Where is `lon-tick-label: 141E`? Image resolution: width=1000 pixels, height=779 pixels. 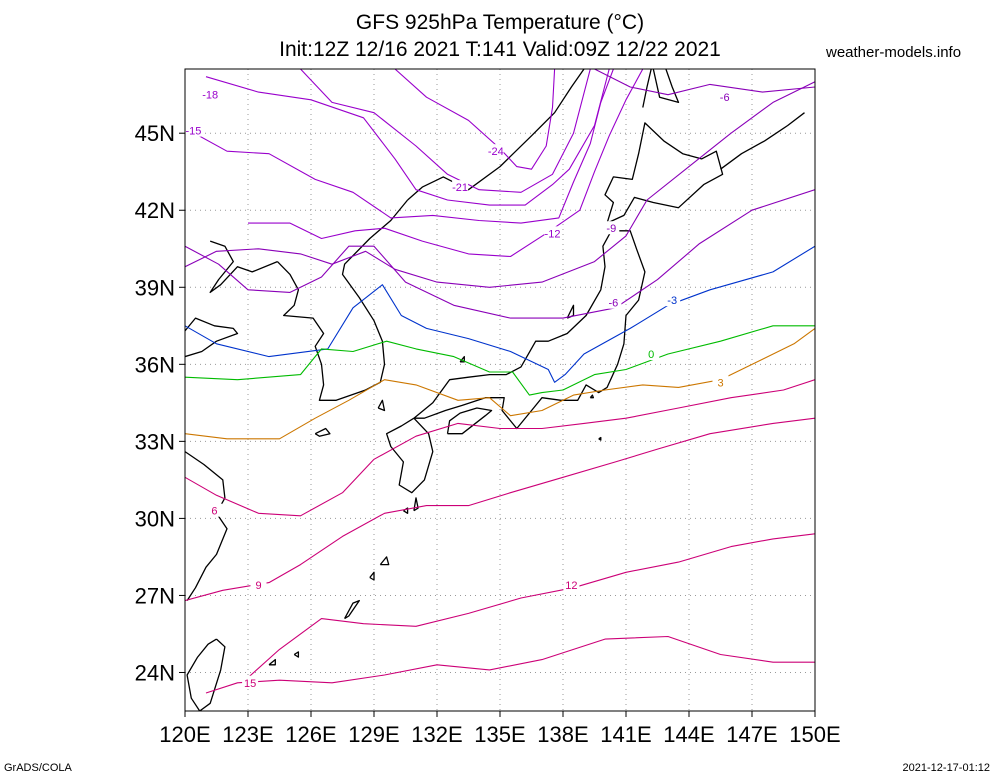
lon-tick-label: 141E is located at coordinates (625, 734).